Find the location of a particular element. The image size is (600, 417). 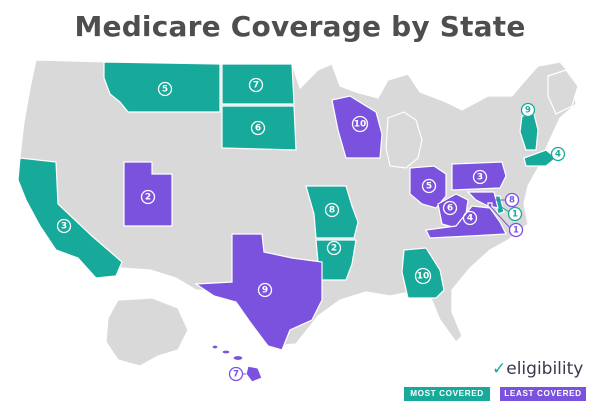

rank-label-oh: 5 is located at coordinates (429, 187).